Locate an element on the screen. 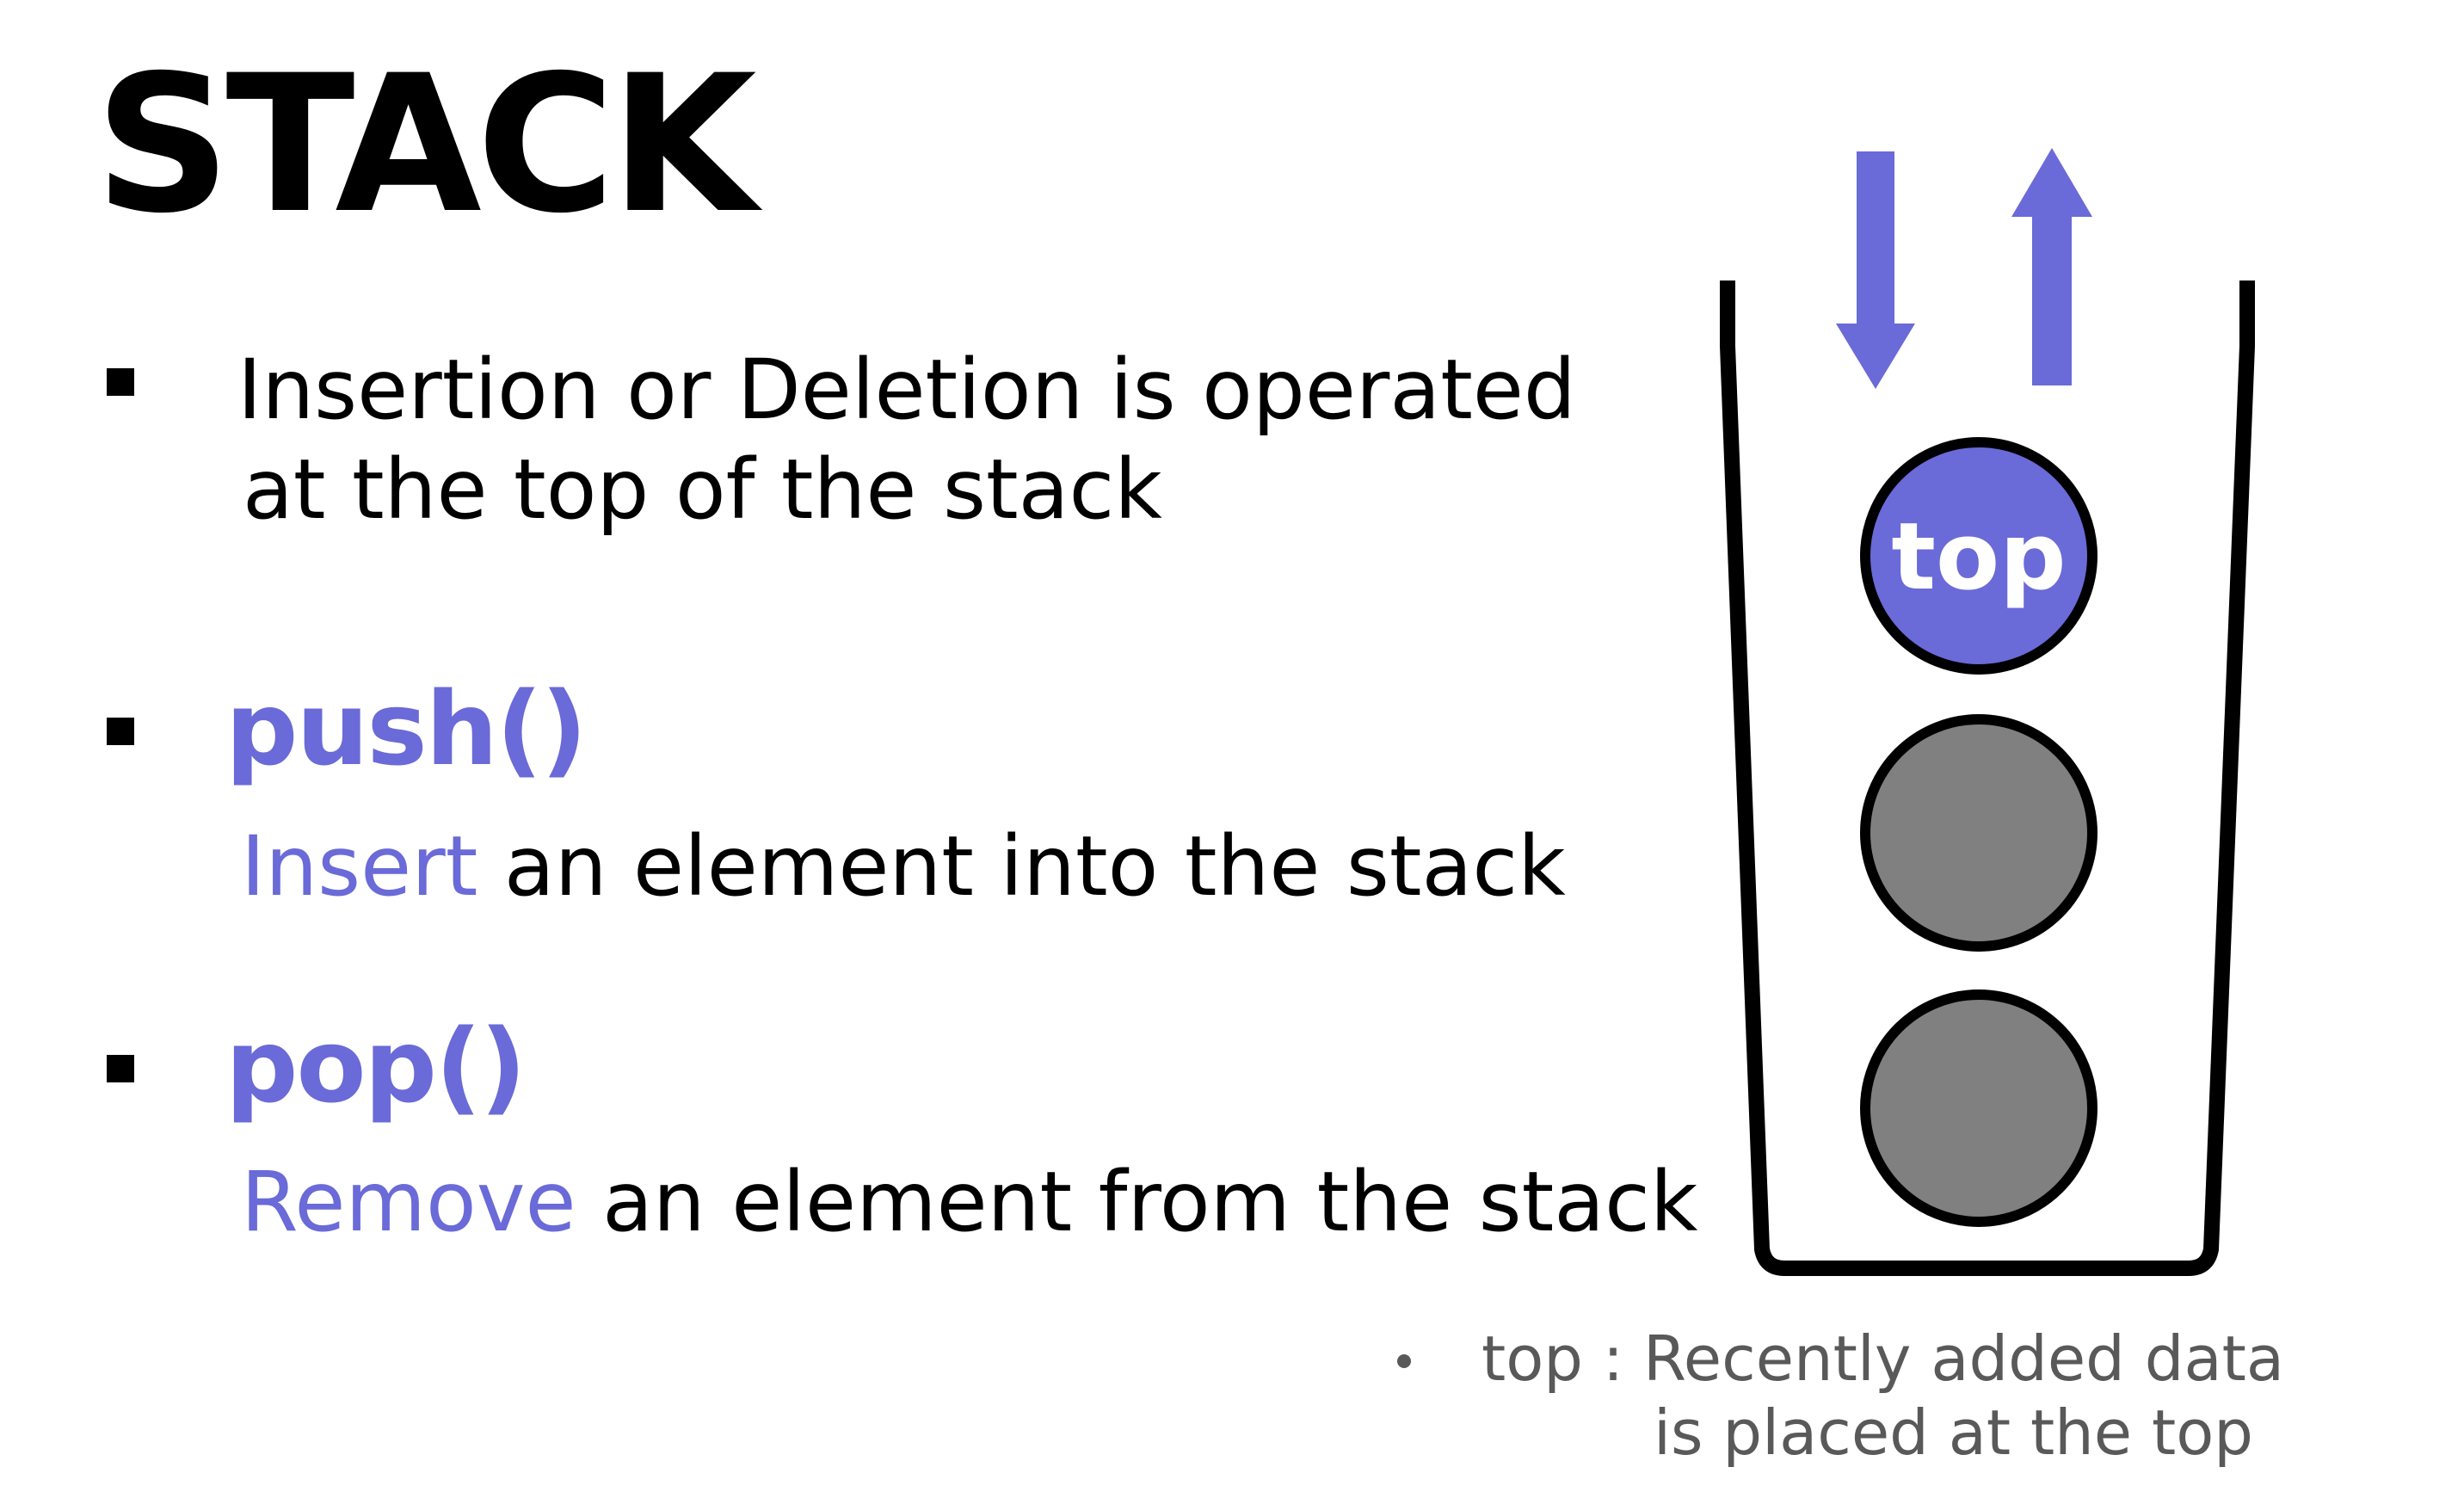 This screenshot has width=2464, height=1498. pop-description: Remove an element from the stack is located at coordinates (970, 1202).